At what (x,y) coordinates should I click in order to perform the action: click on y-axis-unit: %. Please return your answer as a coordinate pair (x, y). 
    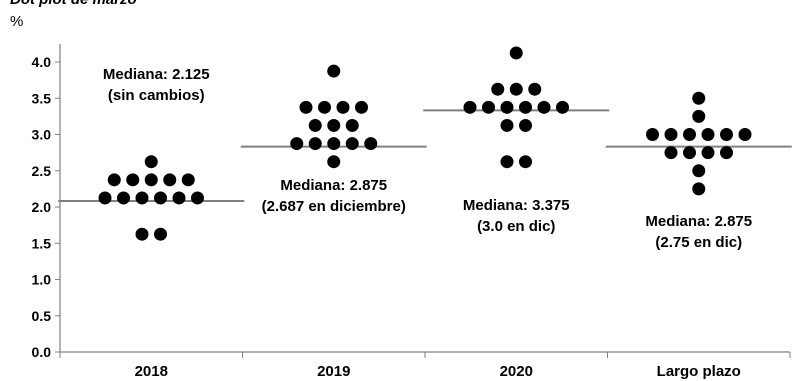
    Looking at the image, I should click on (16, 21).